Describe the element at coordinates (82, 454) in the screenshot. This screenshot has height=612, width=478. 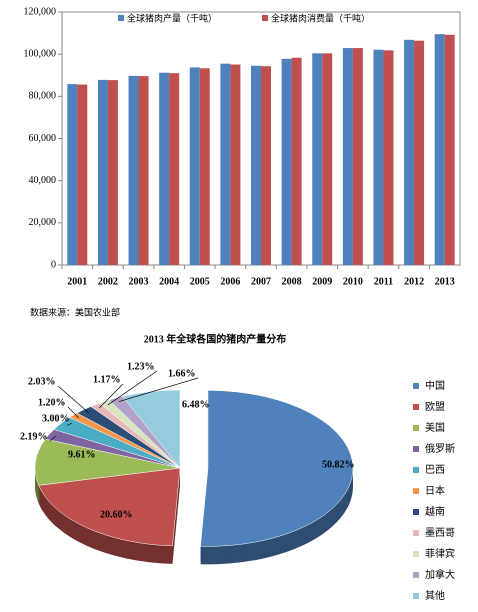
I see `data-label: 9.61%` at that location.